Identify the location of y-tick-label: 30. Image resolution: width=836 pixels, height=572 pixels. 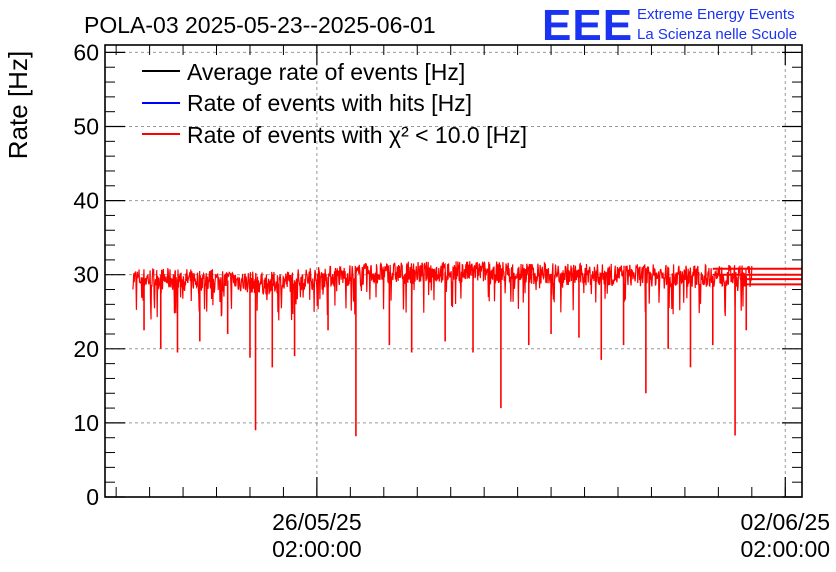
(86, 275).